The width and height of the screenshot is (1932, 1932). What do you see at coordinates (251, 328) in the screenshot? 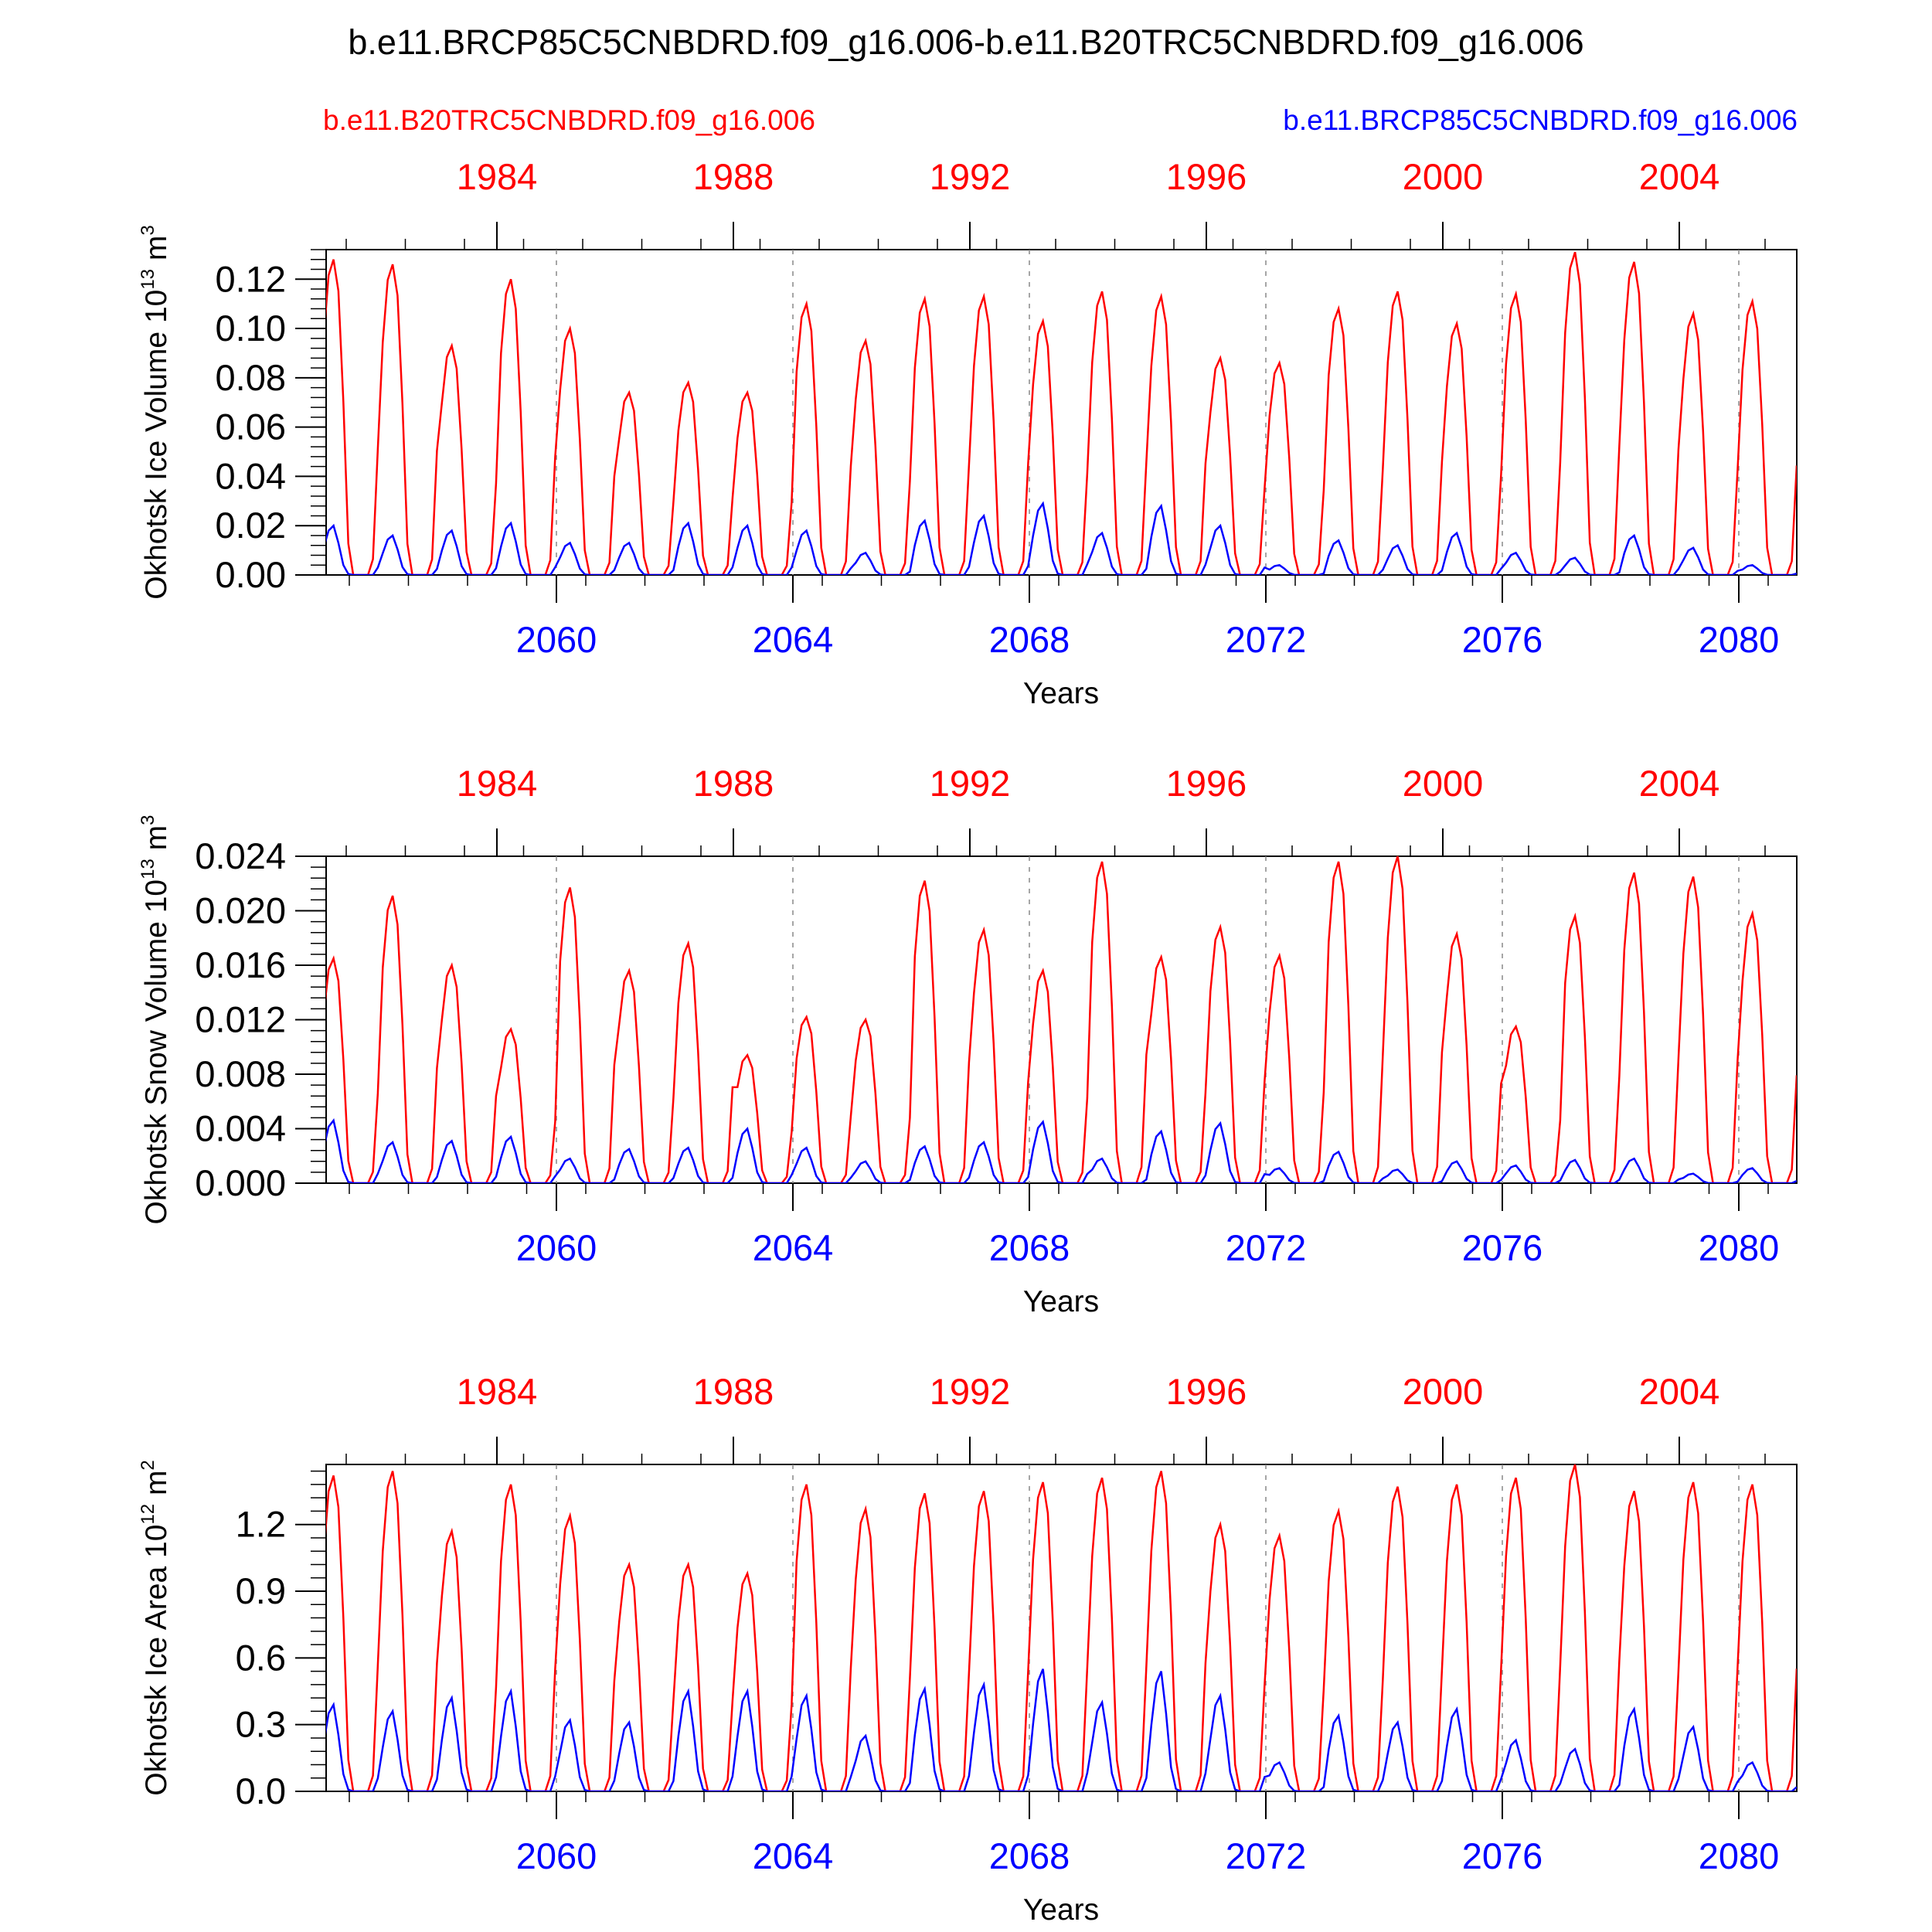
I see `y-tick-label: 0.10` at bounding box center [251, 328].